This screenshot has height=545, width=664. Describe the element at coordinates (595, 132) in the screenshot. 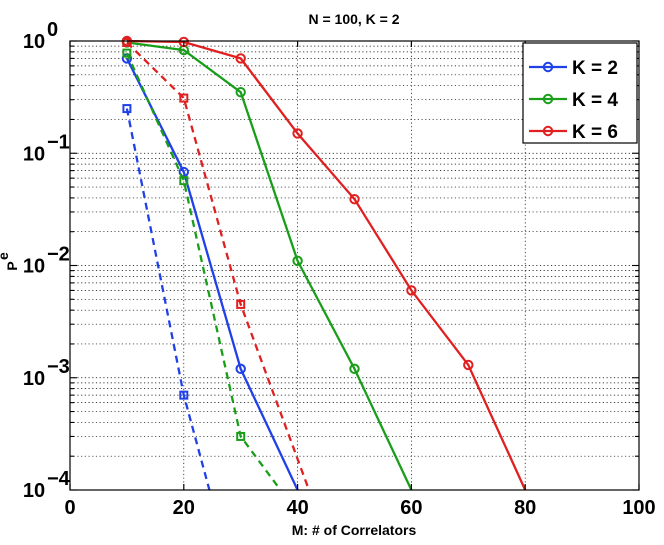

I see `legend-label: K = 6` at that location.